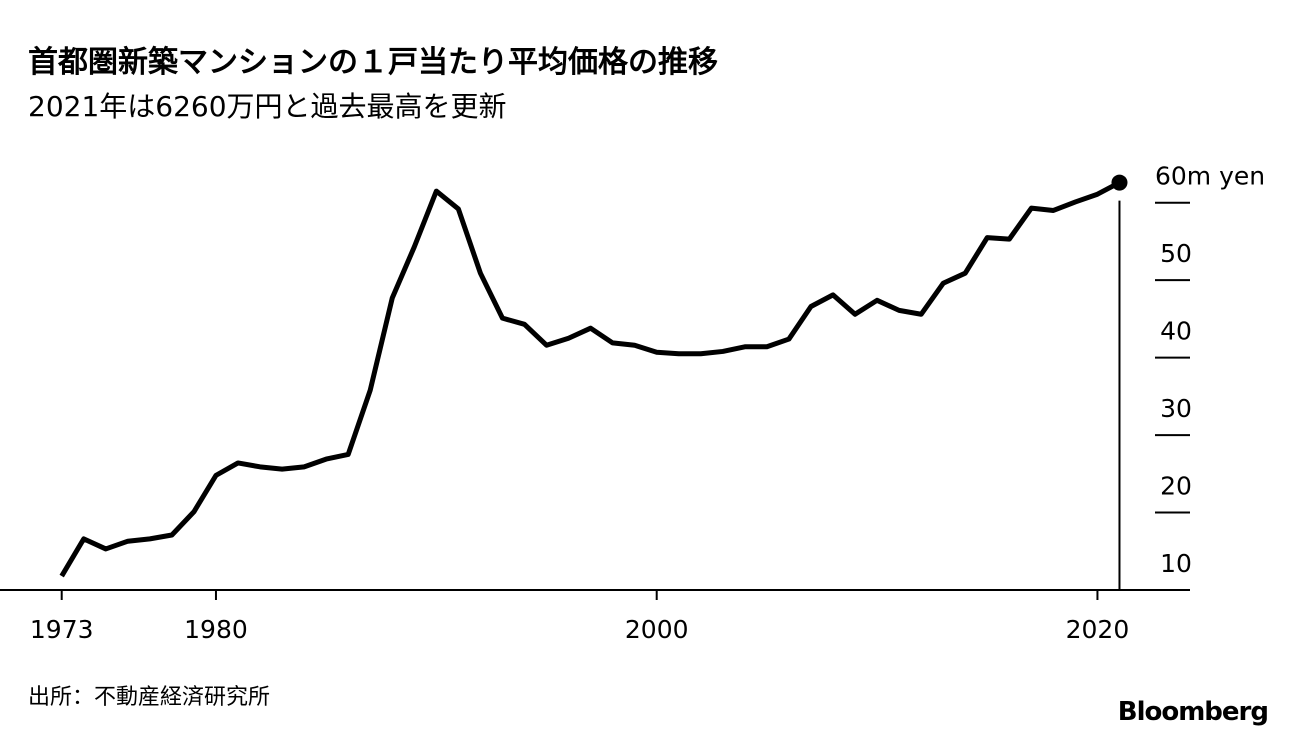 The image size is (1296, 736). I want to click on source: 出所：不動産経済研究所, so click(149, 697).